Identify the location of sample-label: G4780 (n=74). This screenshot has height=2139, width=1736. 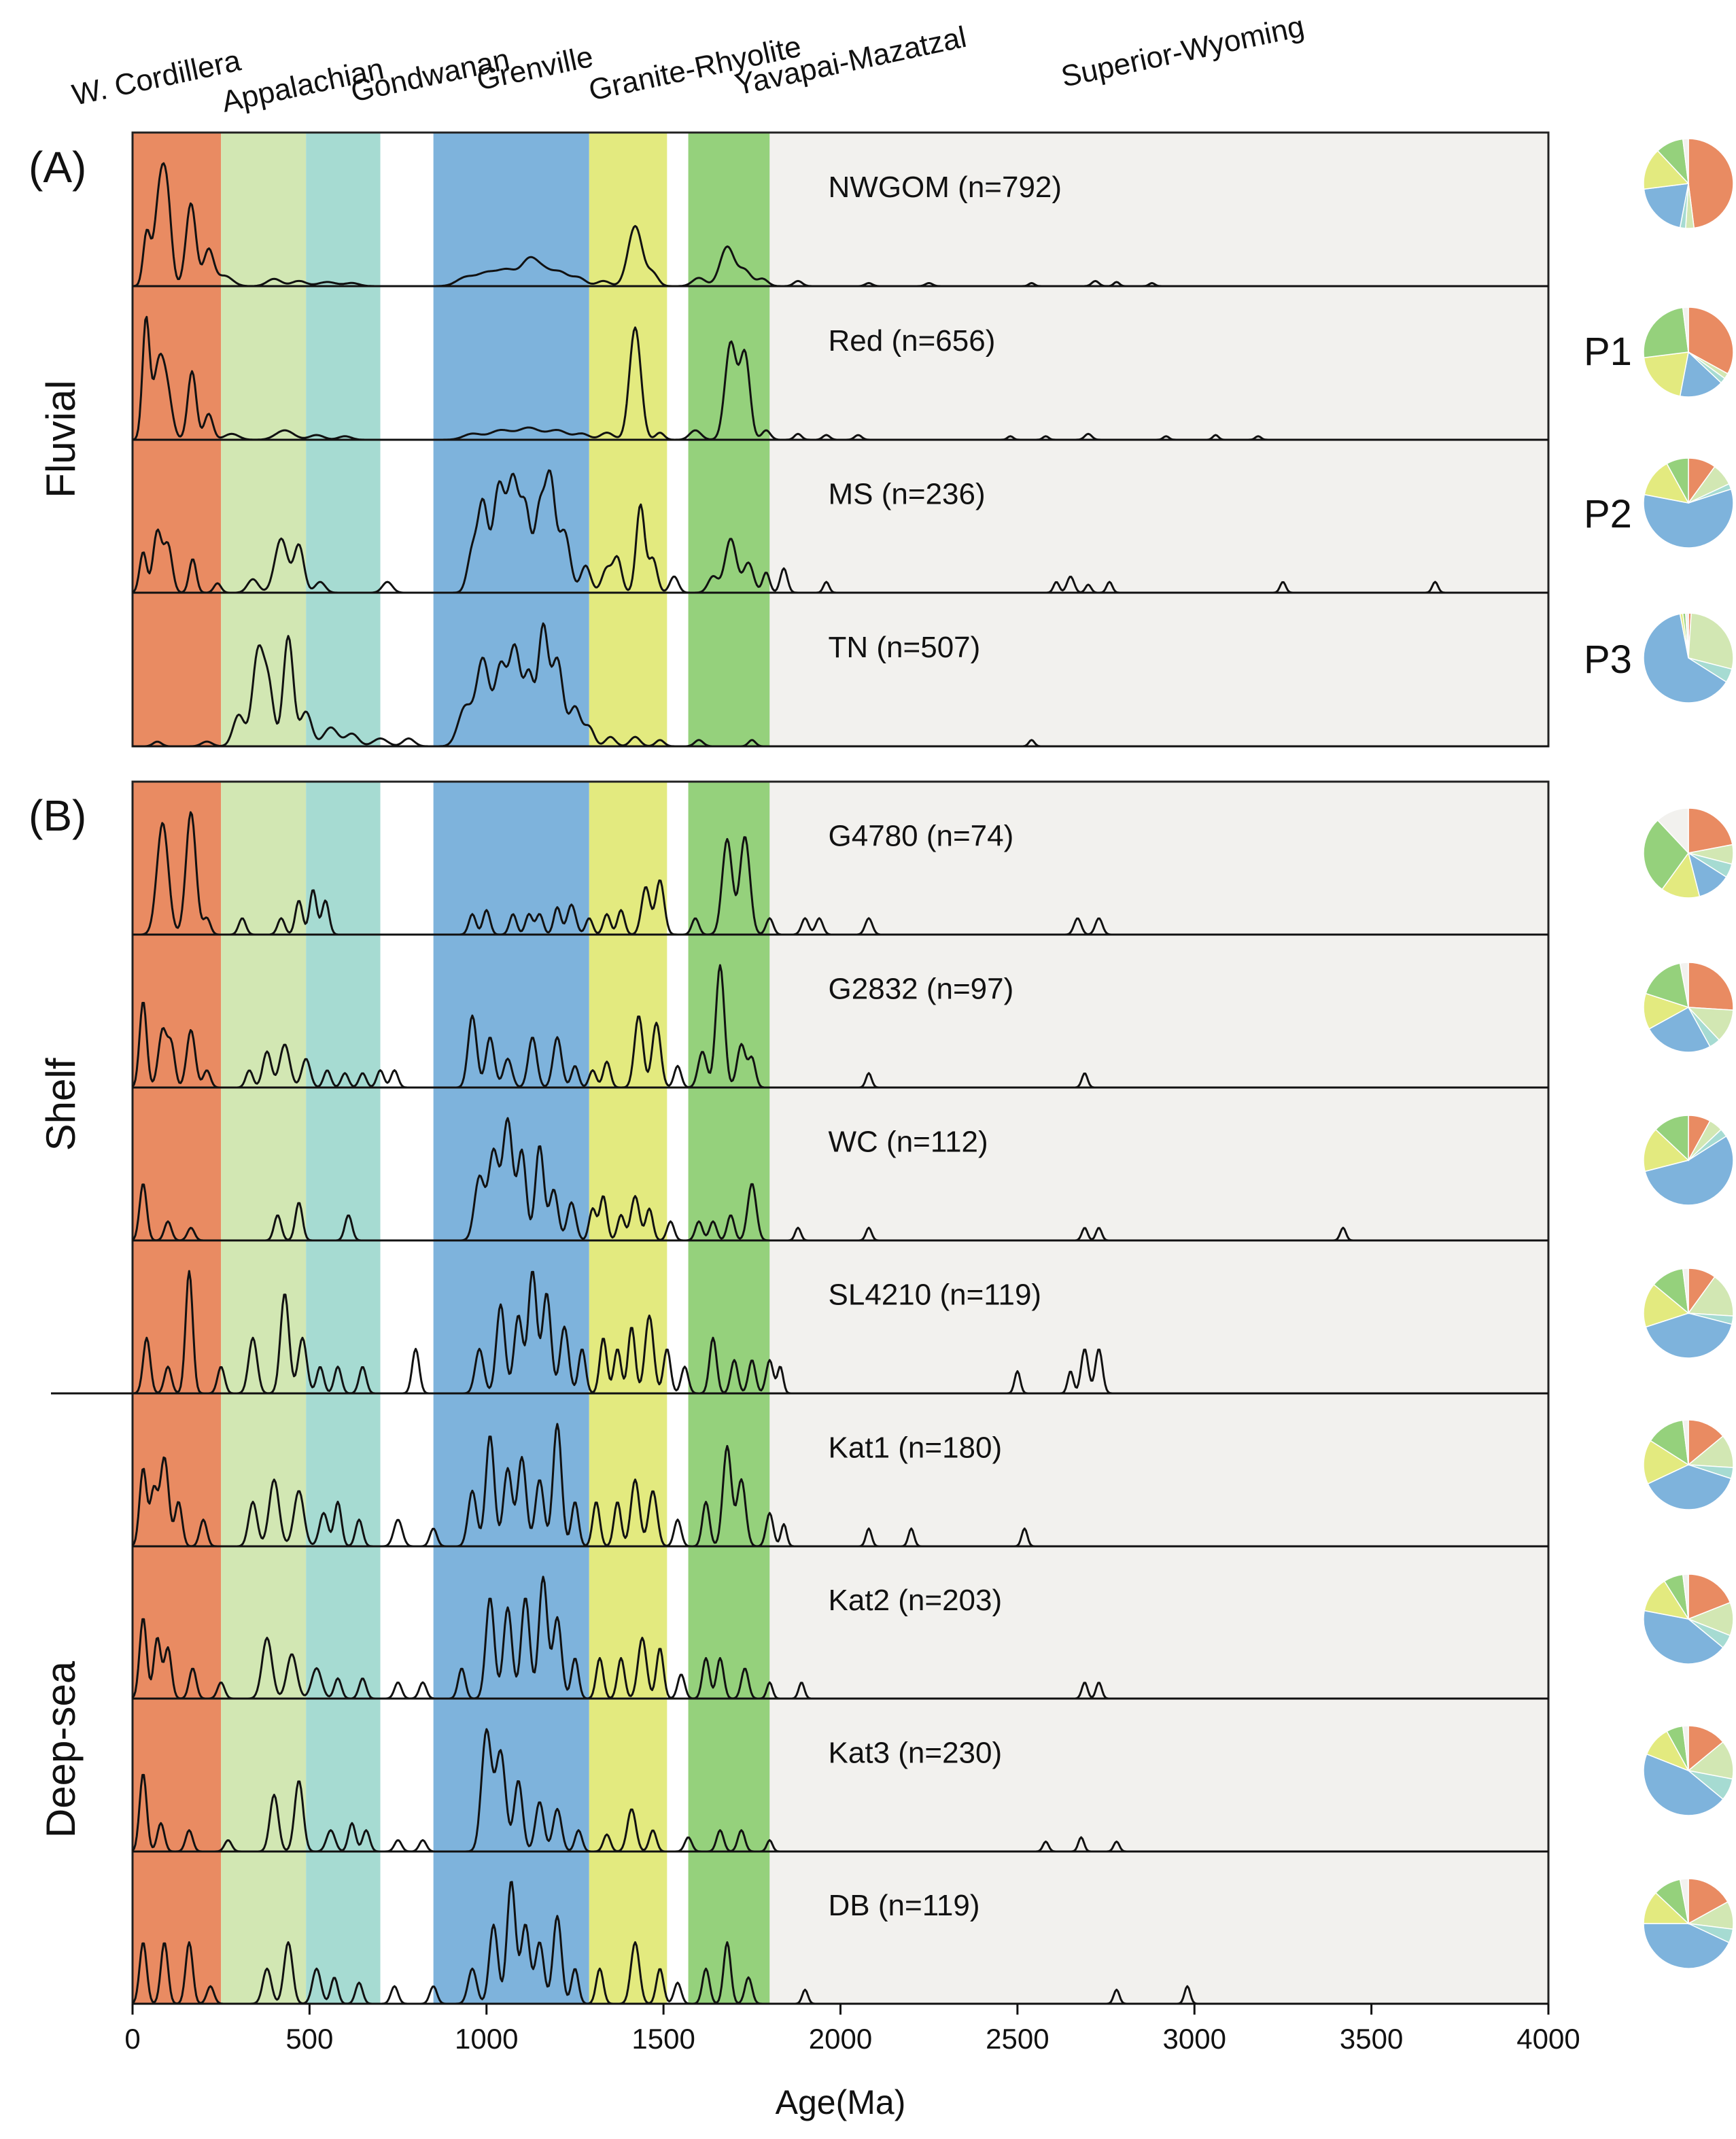
(921, 836).